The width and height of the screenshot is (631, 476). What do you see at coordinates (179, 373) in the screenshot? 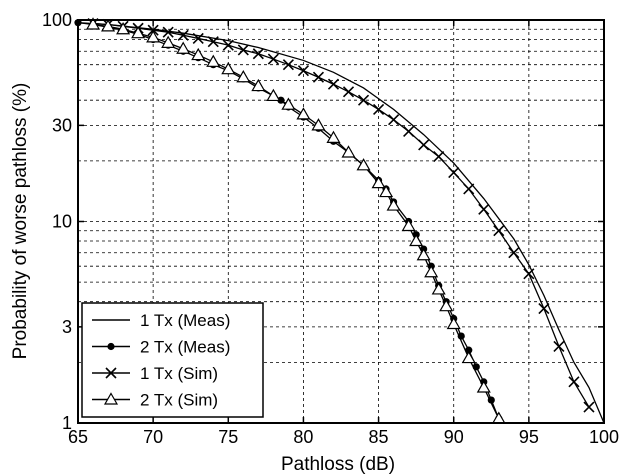
I see `legend-label: 1 Tx (Sim)` at bounding box center [179, 373].